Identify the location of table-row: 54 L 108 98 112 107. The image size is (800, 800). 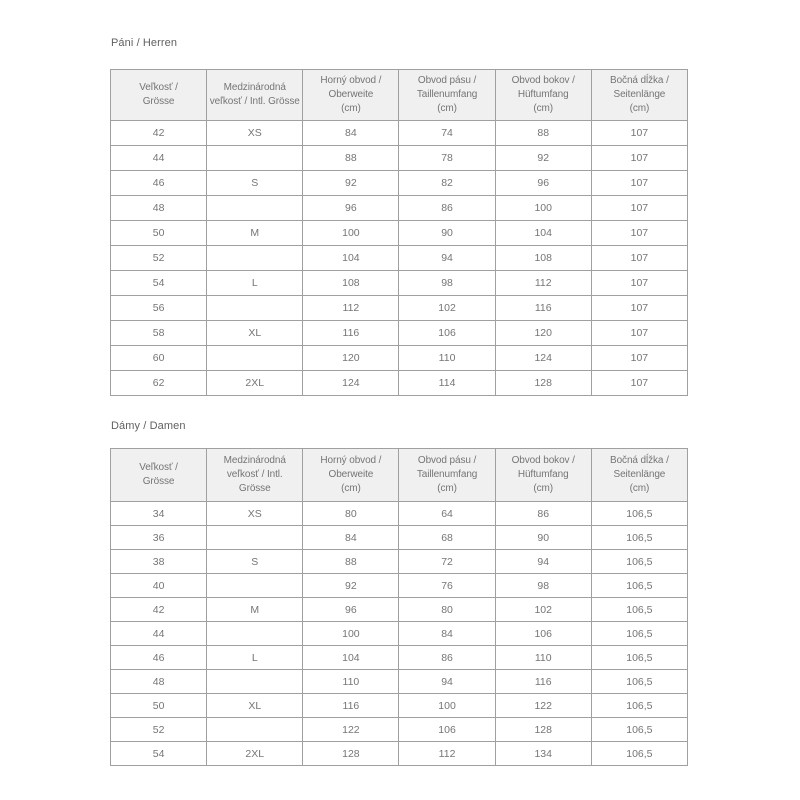
(399, 283).